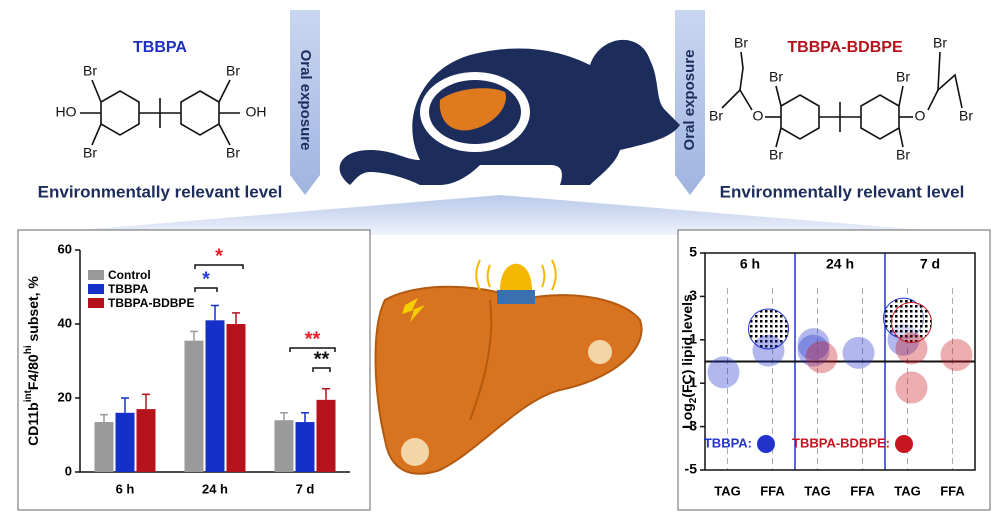  I want to click on y-axis-label: Log2(FC) lipid levels, so click(689, 361).